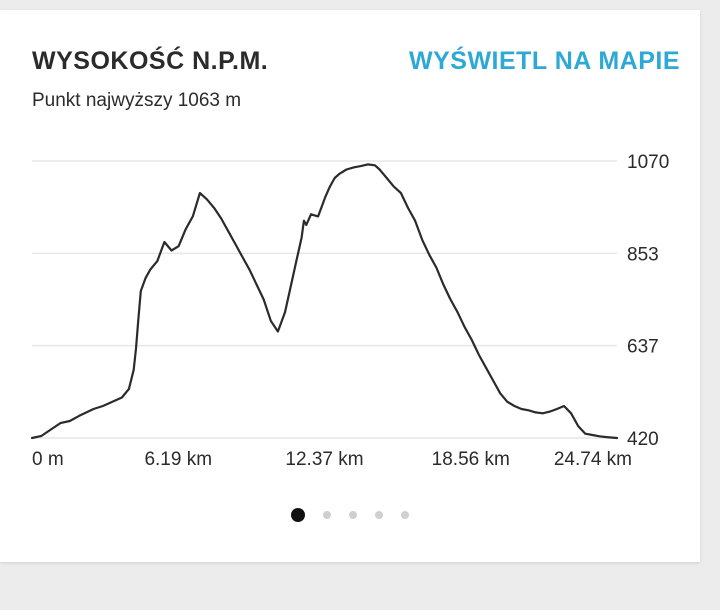 This screenshot has height=610, width=720. I want to click on x-tick-label: 12.37 km, so click(324, 459).